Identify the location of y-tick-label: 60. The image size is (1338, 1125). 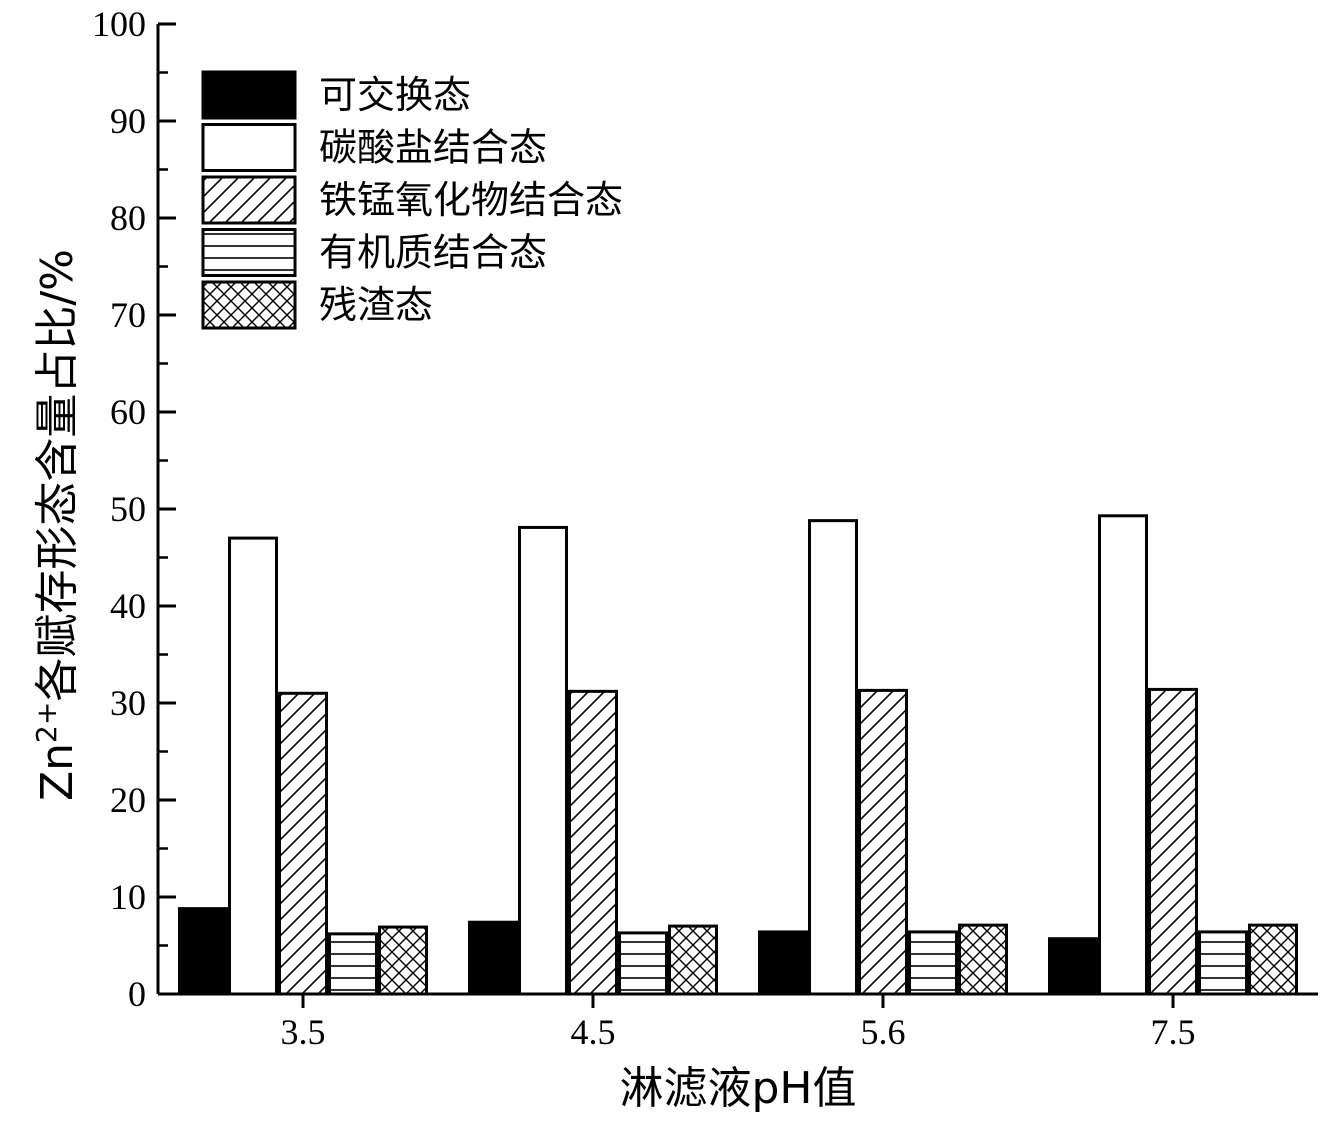
(128, 412).